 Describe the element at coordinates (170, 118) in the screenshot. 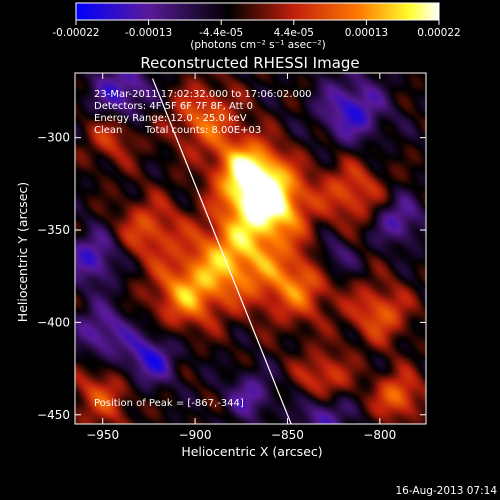

I see `annotation-energy: Energy Range: 12.0 - 25.0 keV` at that location.